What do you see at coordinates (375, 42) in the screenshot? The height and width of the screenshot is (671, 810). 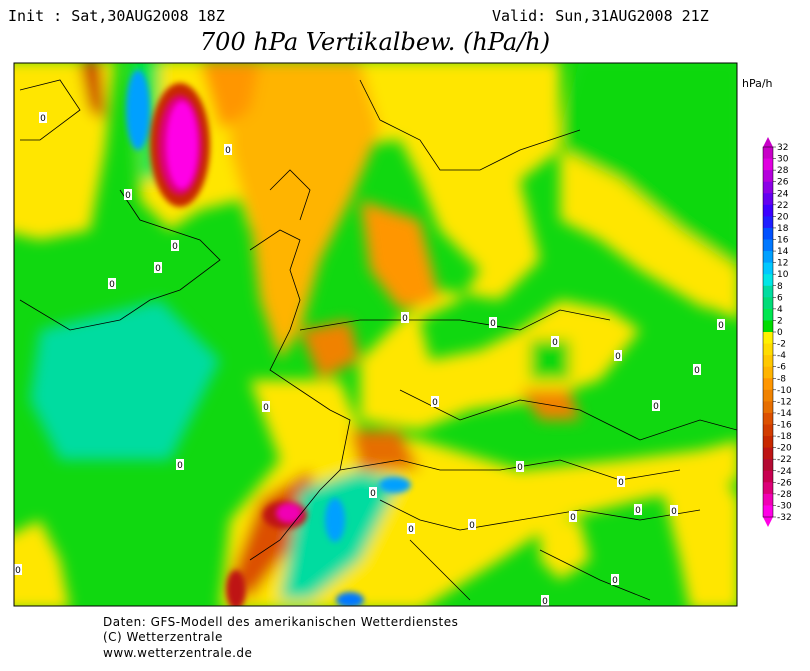 I see `map-title: 700 hPa Vertikalbew. (hPa/h)` at bounding box center [375, 42].